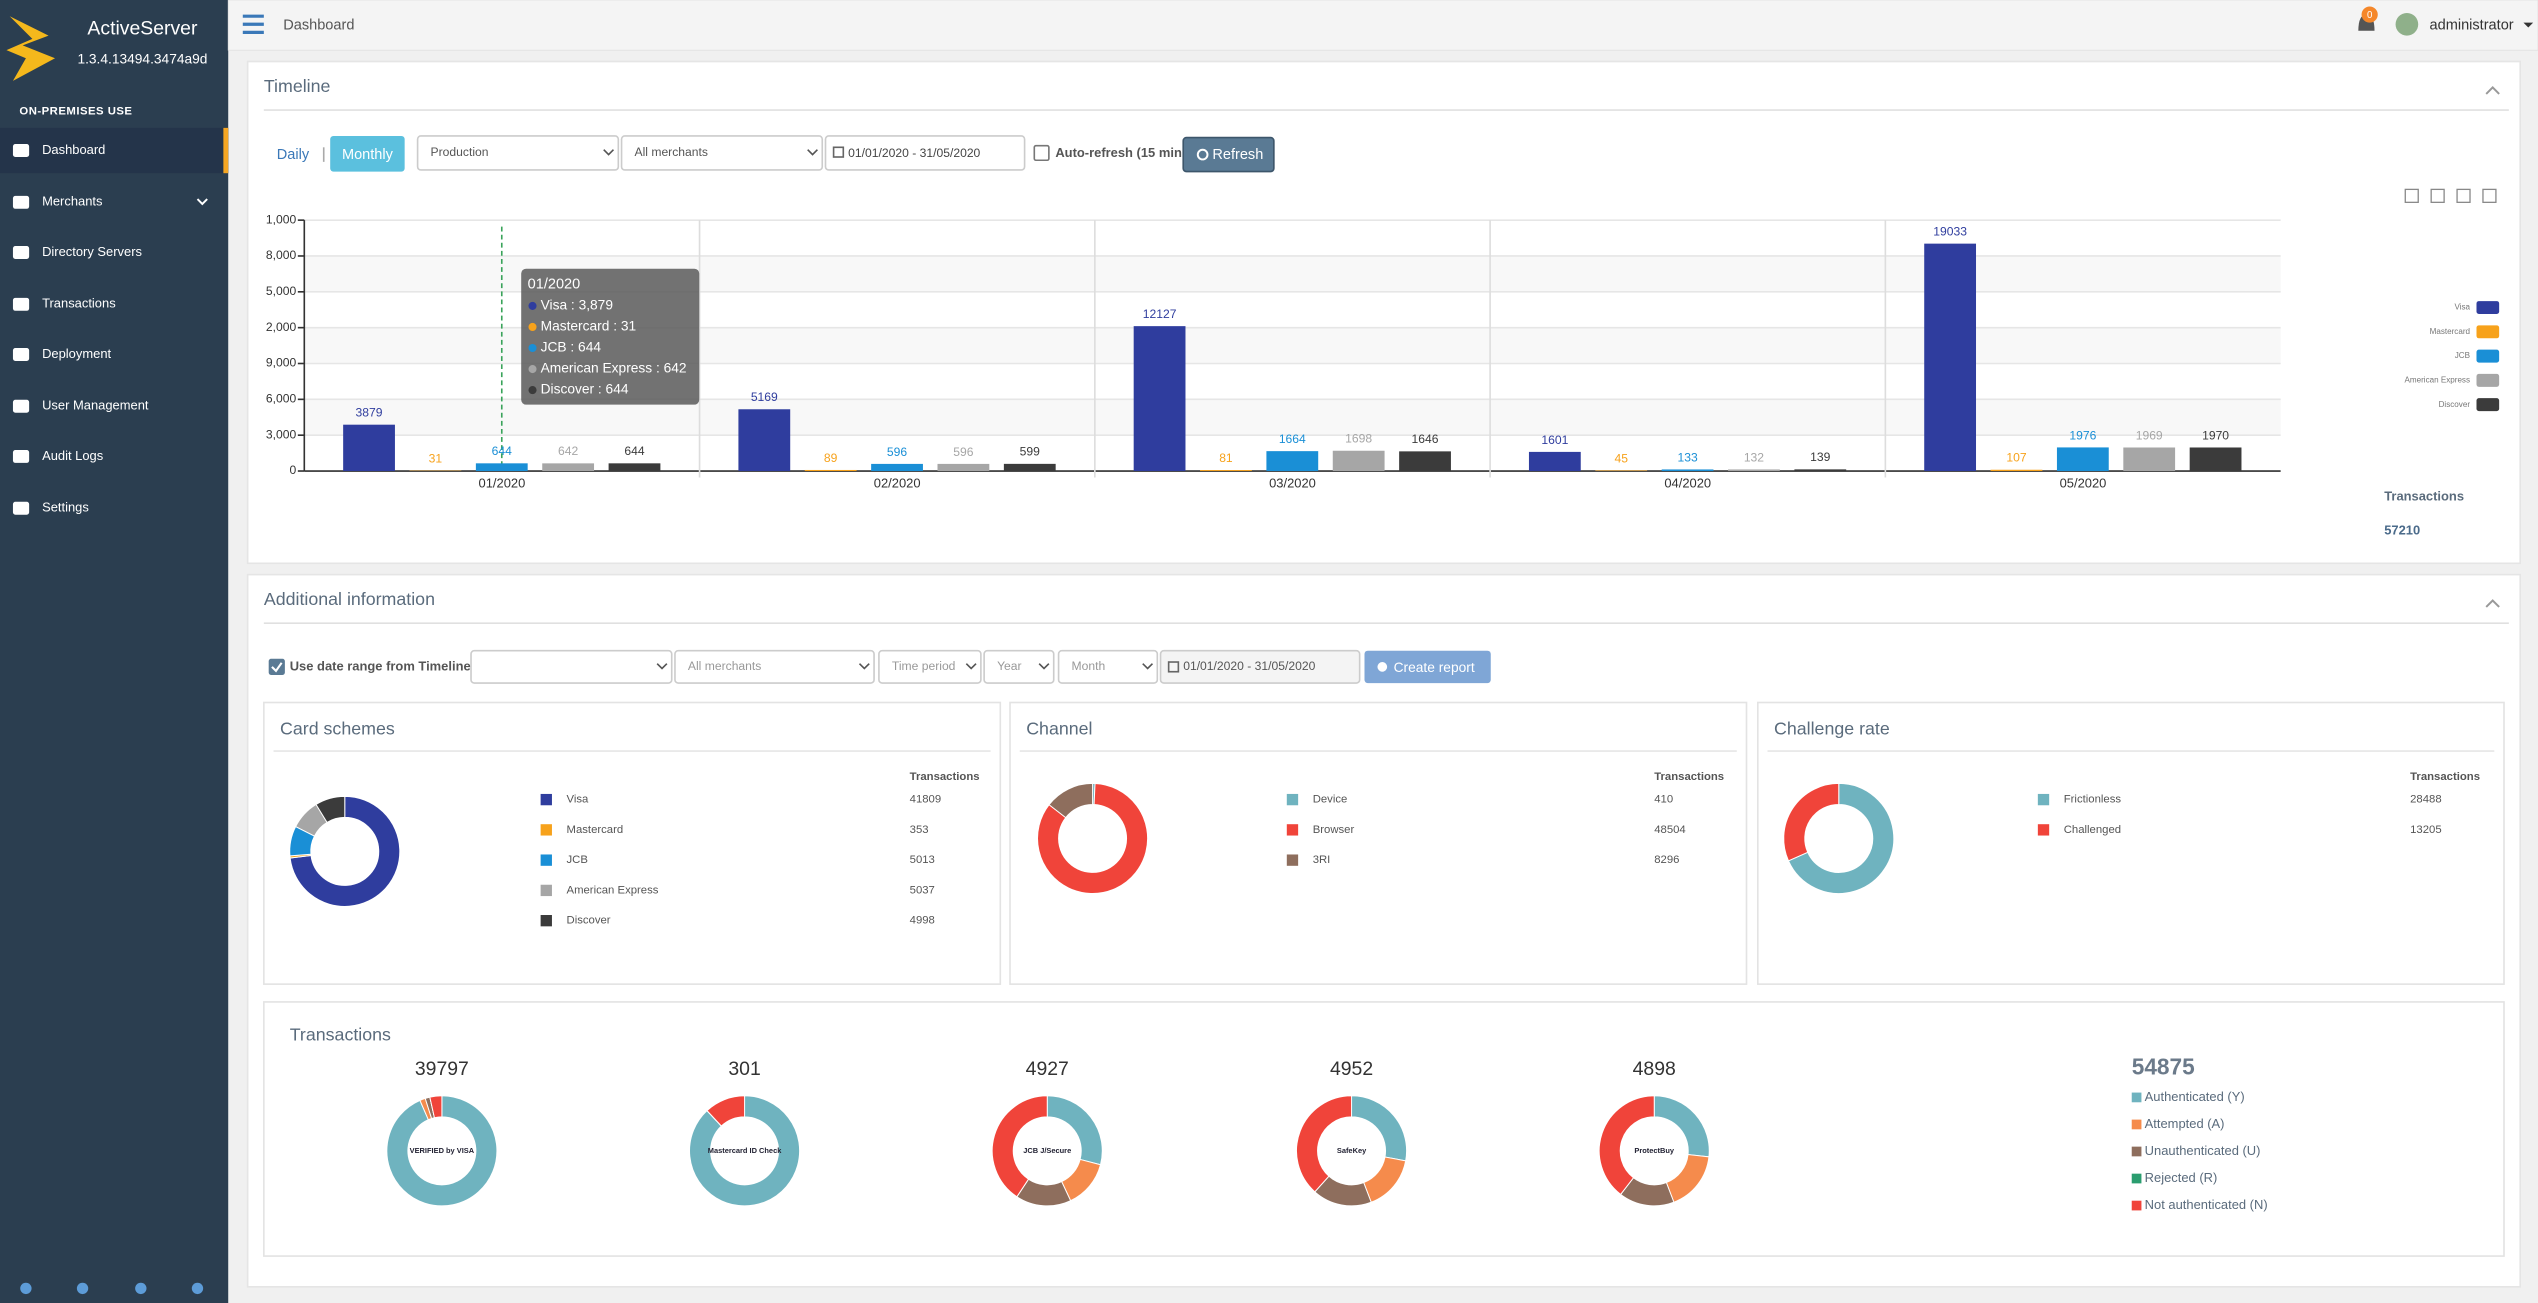  Describe the element at coordinates (73, 149) in the screenshot. I see `menu-item: Dashboard` at that location.